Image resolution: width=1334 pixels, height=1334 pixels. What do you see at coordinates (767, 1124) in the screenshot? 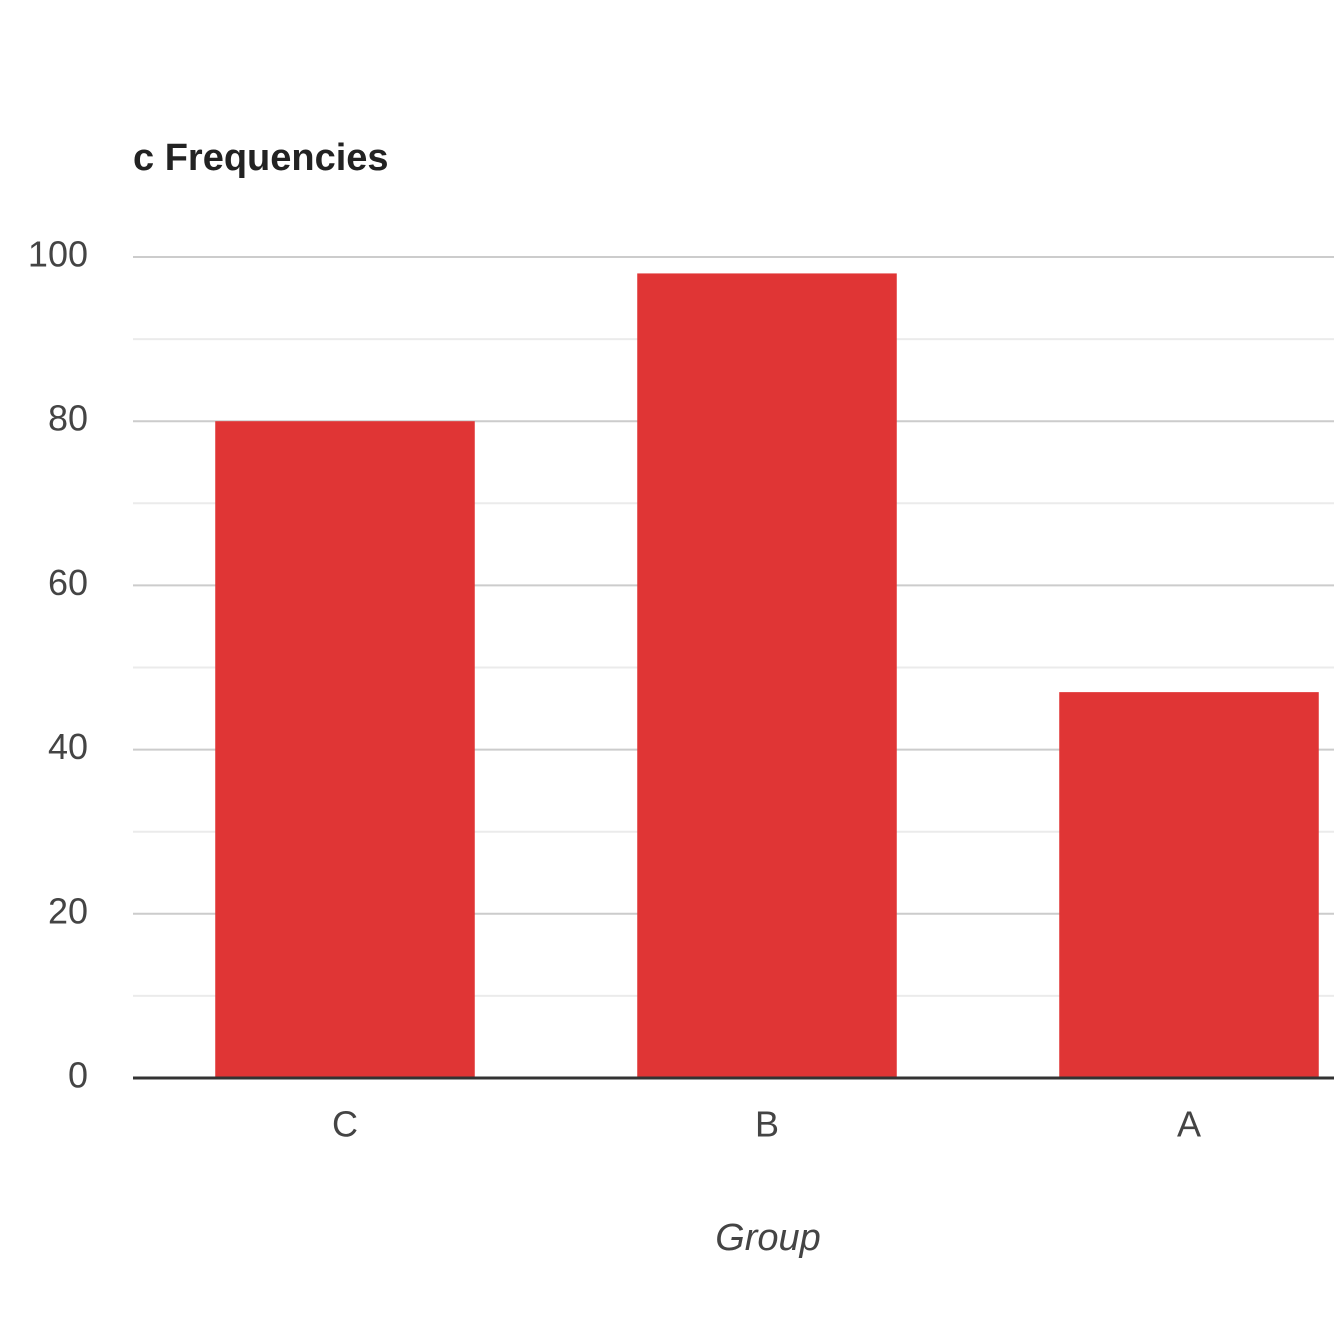
I see `x-tick-label: B` at bounding box center [767, 1124].